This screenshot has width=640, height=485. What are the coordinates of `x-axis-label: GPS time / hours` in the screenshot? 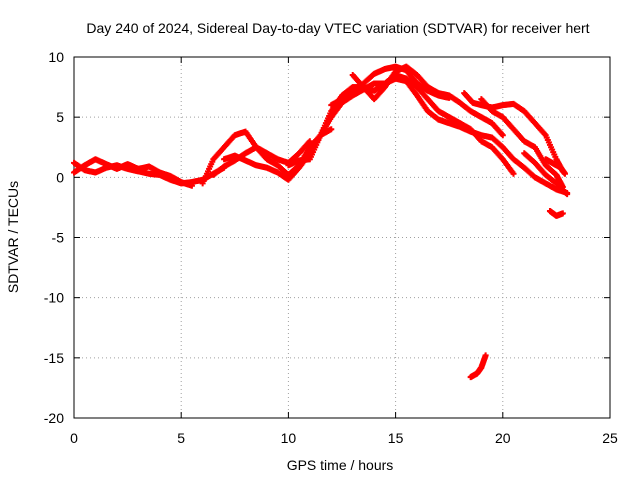 It's located at (340, 465).